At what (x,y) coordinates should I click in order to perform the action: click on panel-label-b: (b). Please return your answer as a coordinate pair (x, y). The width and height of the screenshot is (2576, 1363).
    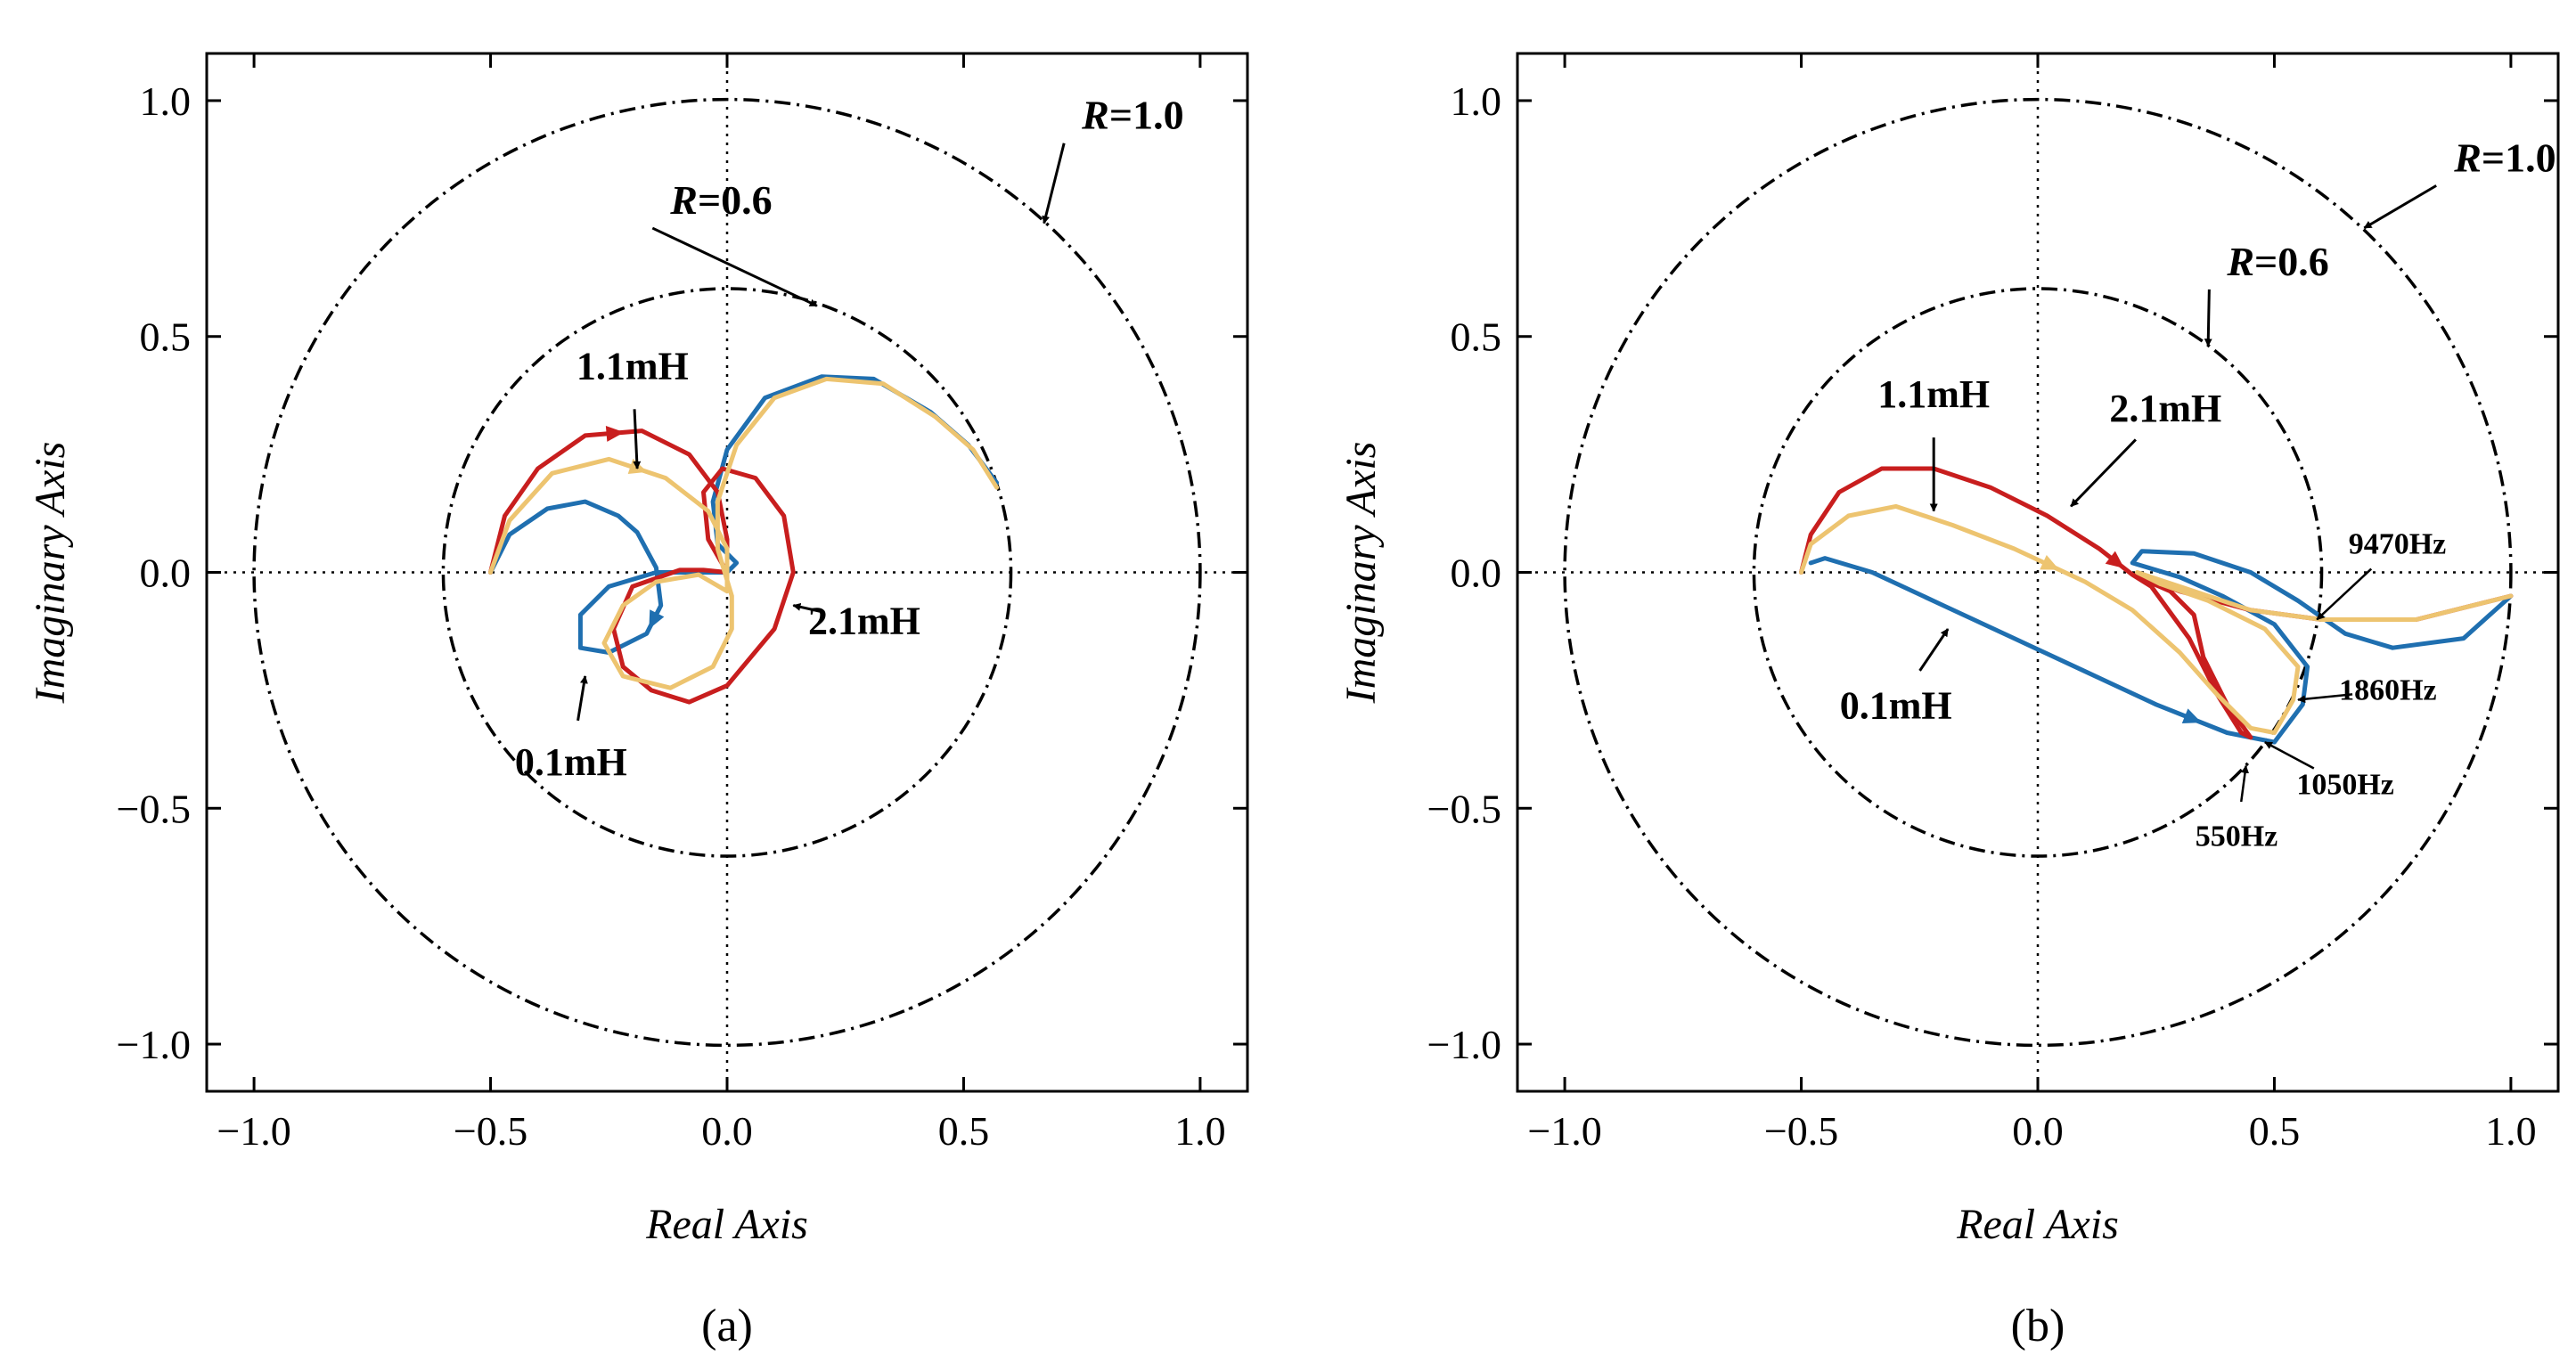
    Looking at the image, I should click on (2038, 1326).